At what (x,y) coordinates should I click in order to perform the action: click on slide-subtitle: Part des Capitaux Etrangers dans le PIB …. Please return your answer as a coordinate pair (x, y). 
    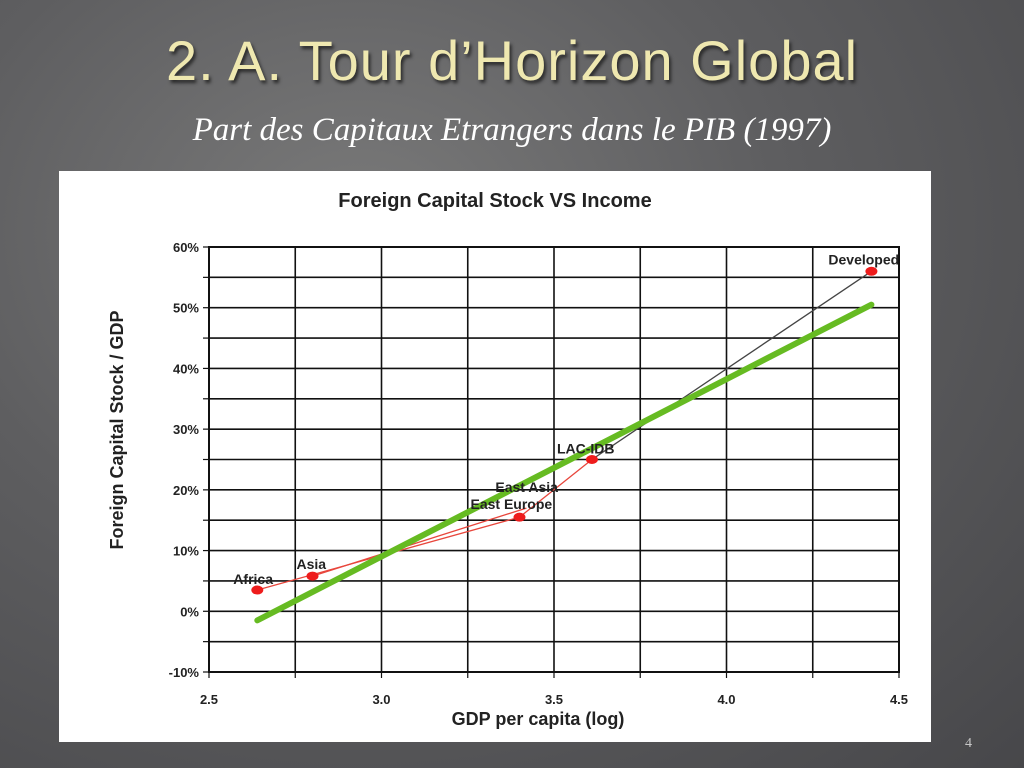
    Looking at the image, I should click on (512, 130).